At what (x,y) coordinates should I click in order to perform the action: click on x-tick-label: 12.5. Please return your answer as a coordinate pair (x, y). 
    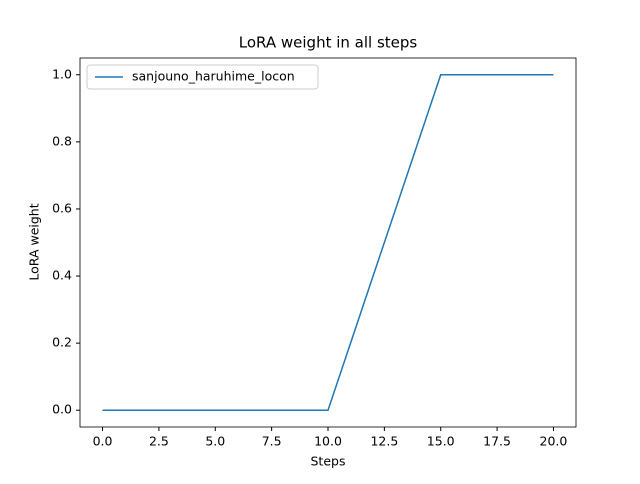
    Looking at the image, I should click on (384, 441).